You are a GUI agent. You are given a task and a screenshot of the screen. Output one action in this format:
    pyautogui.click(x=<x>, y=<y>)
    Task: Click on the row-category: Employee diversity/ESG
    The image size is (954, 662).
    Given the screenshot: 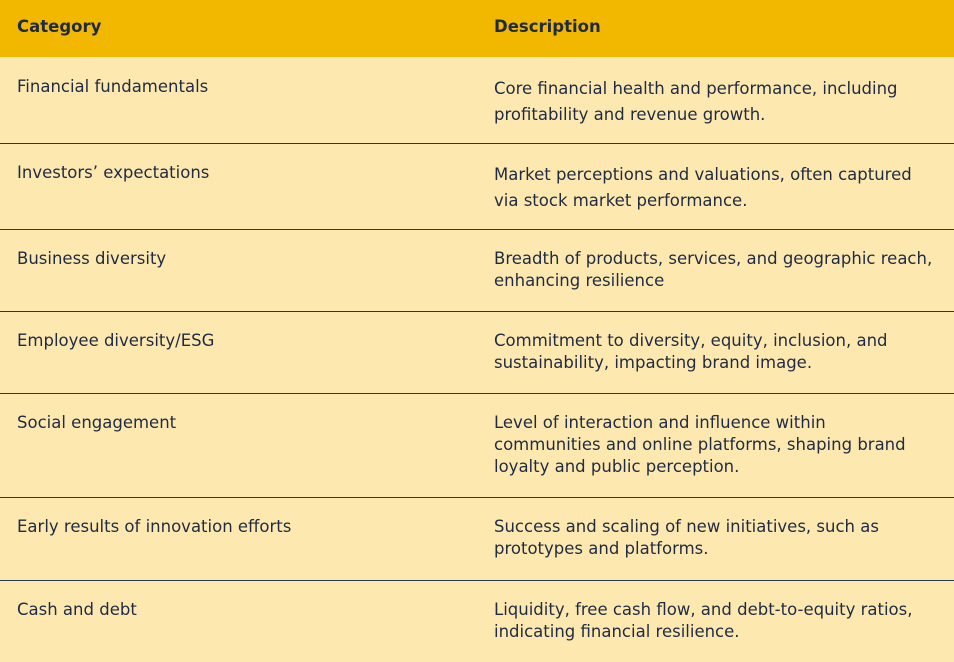 What is the action you would take?
    pyautogui.click(x=116, y=340)
    